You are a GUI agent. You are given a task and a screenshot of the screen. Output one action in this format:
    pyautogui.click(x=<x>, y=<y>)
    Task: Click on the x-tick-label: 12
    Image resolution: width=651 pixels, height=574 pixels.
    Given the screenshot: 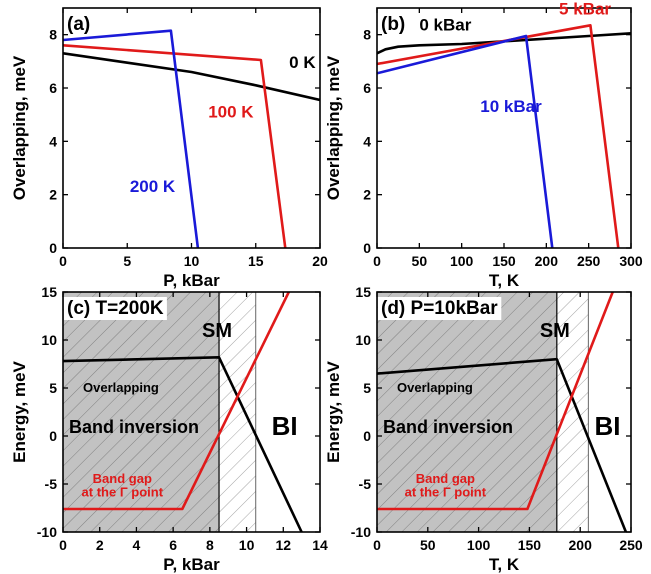 What is the action you would take?
    pyautogui.click(x=283, y=545)
    